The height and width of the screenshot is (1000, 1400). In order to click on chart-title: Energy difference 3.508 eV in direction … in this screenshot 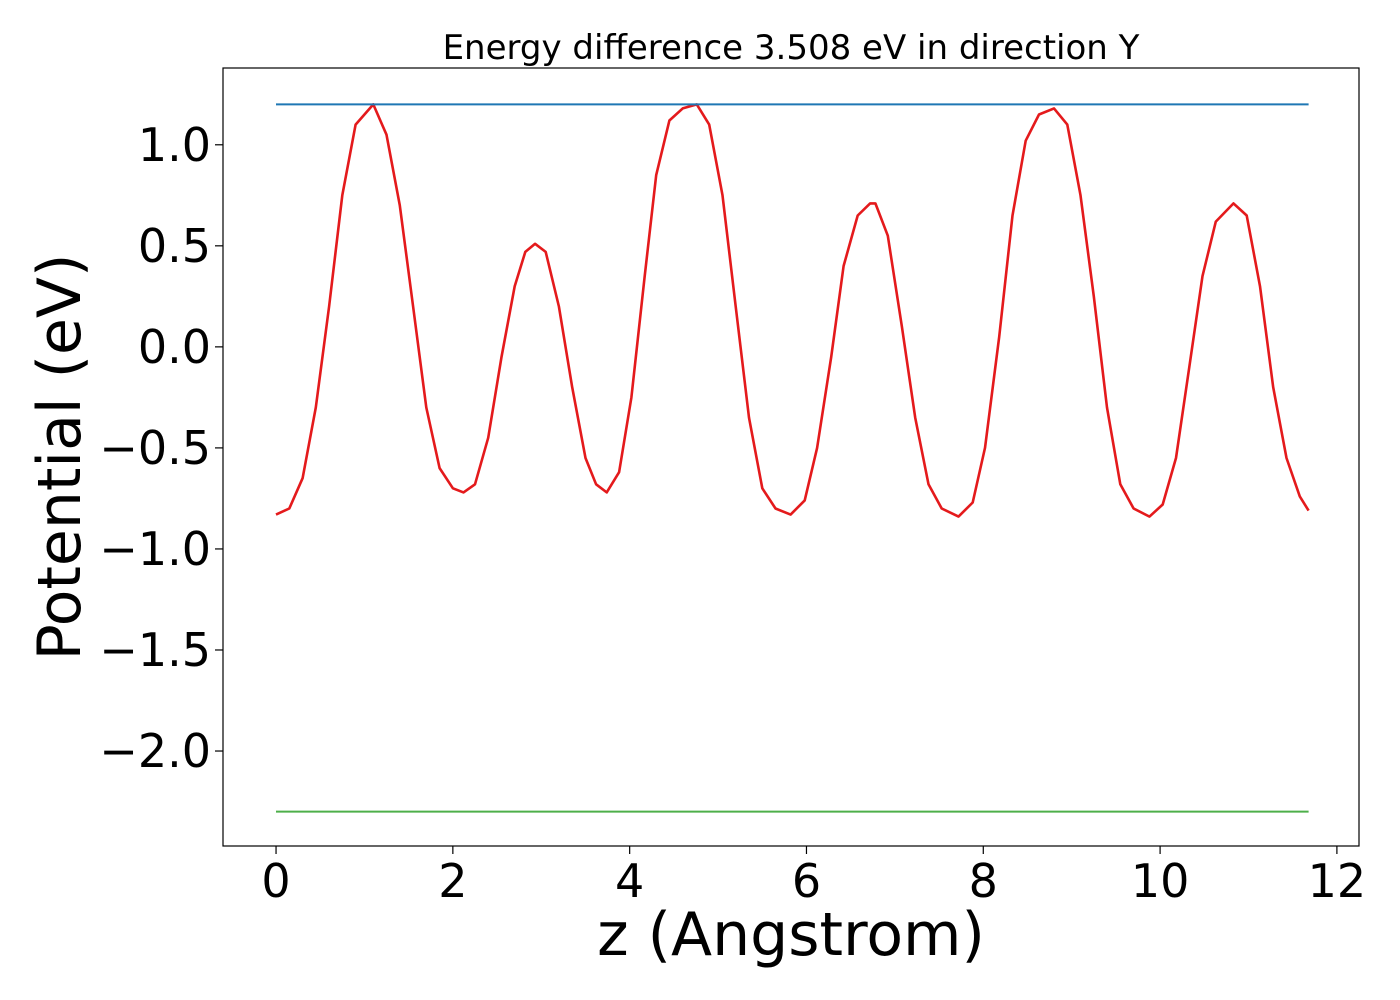, I will do `click(791, 48)`.